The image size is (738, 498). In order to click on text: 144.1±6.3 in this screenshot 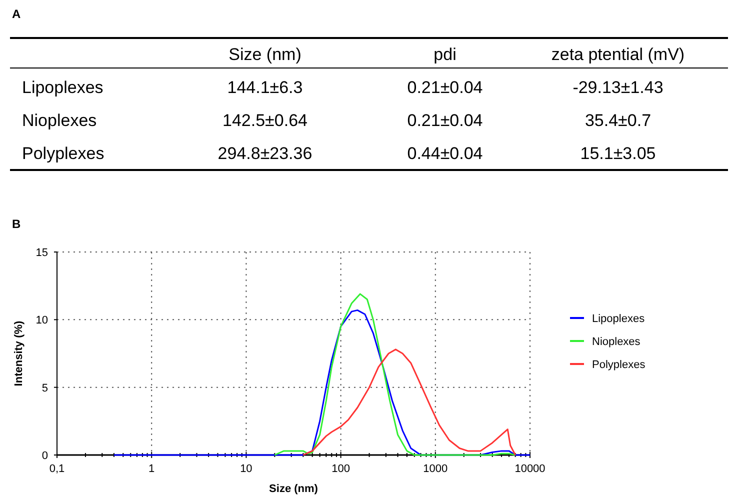, I will do `click(265, 87)`.